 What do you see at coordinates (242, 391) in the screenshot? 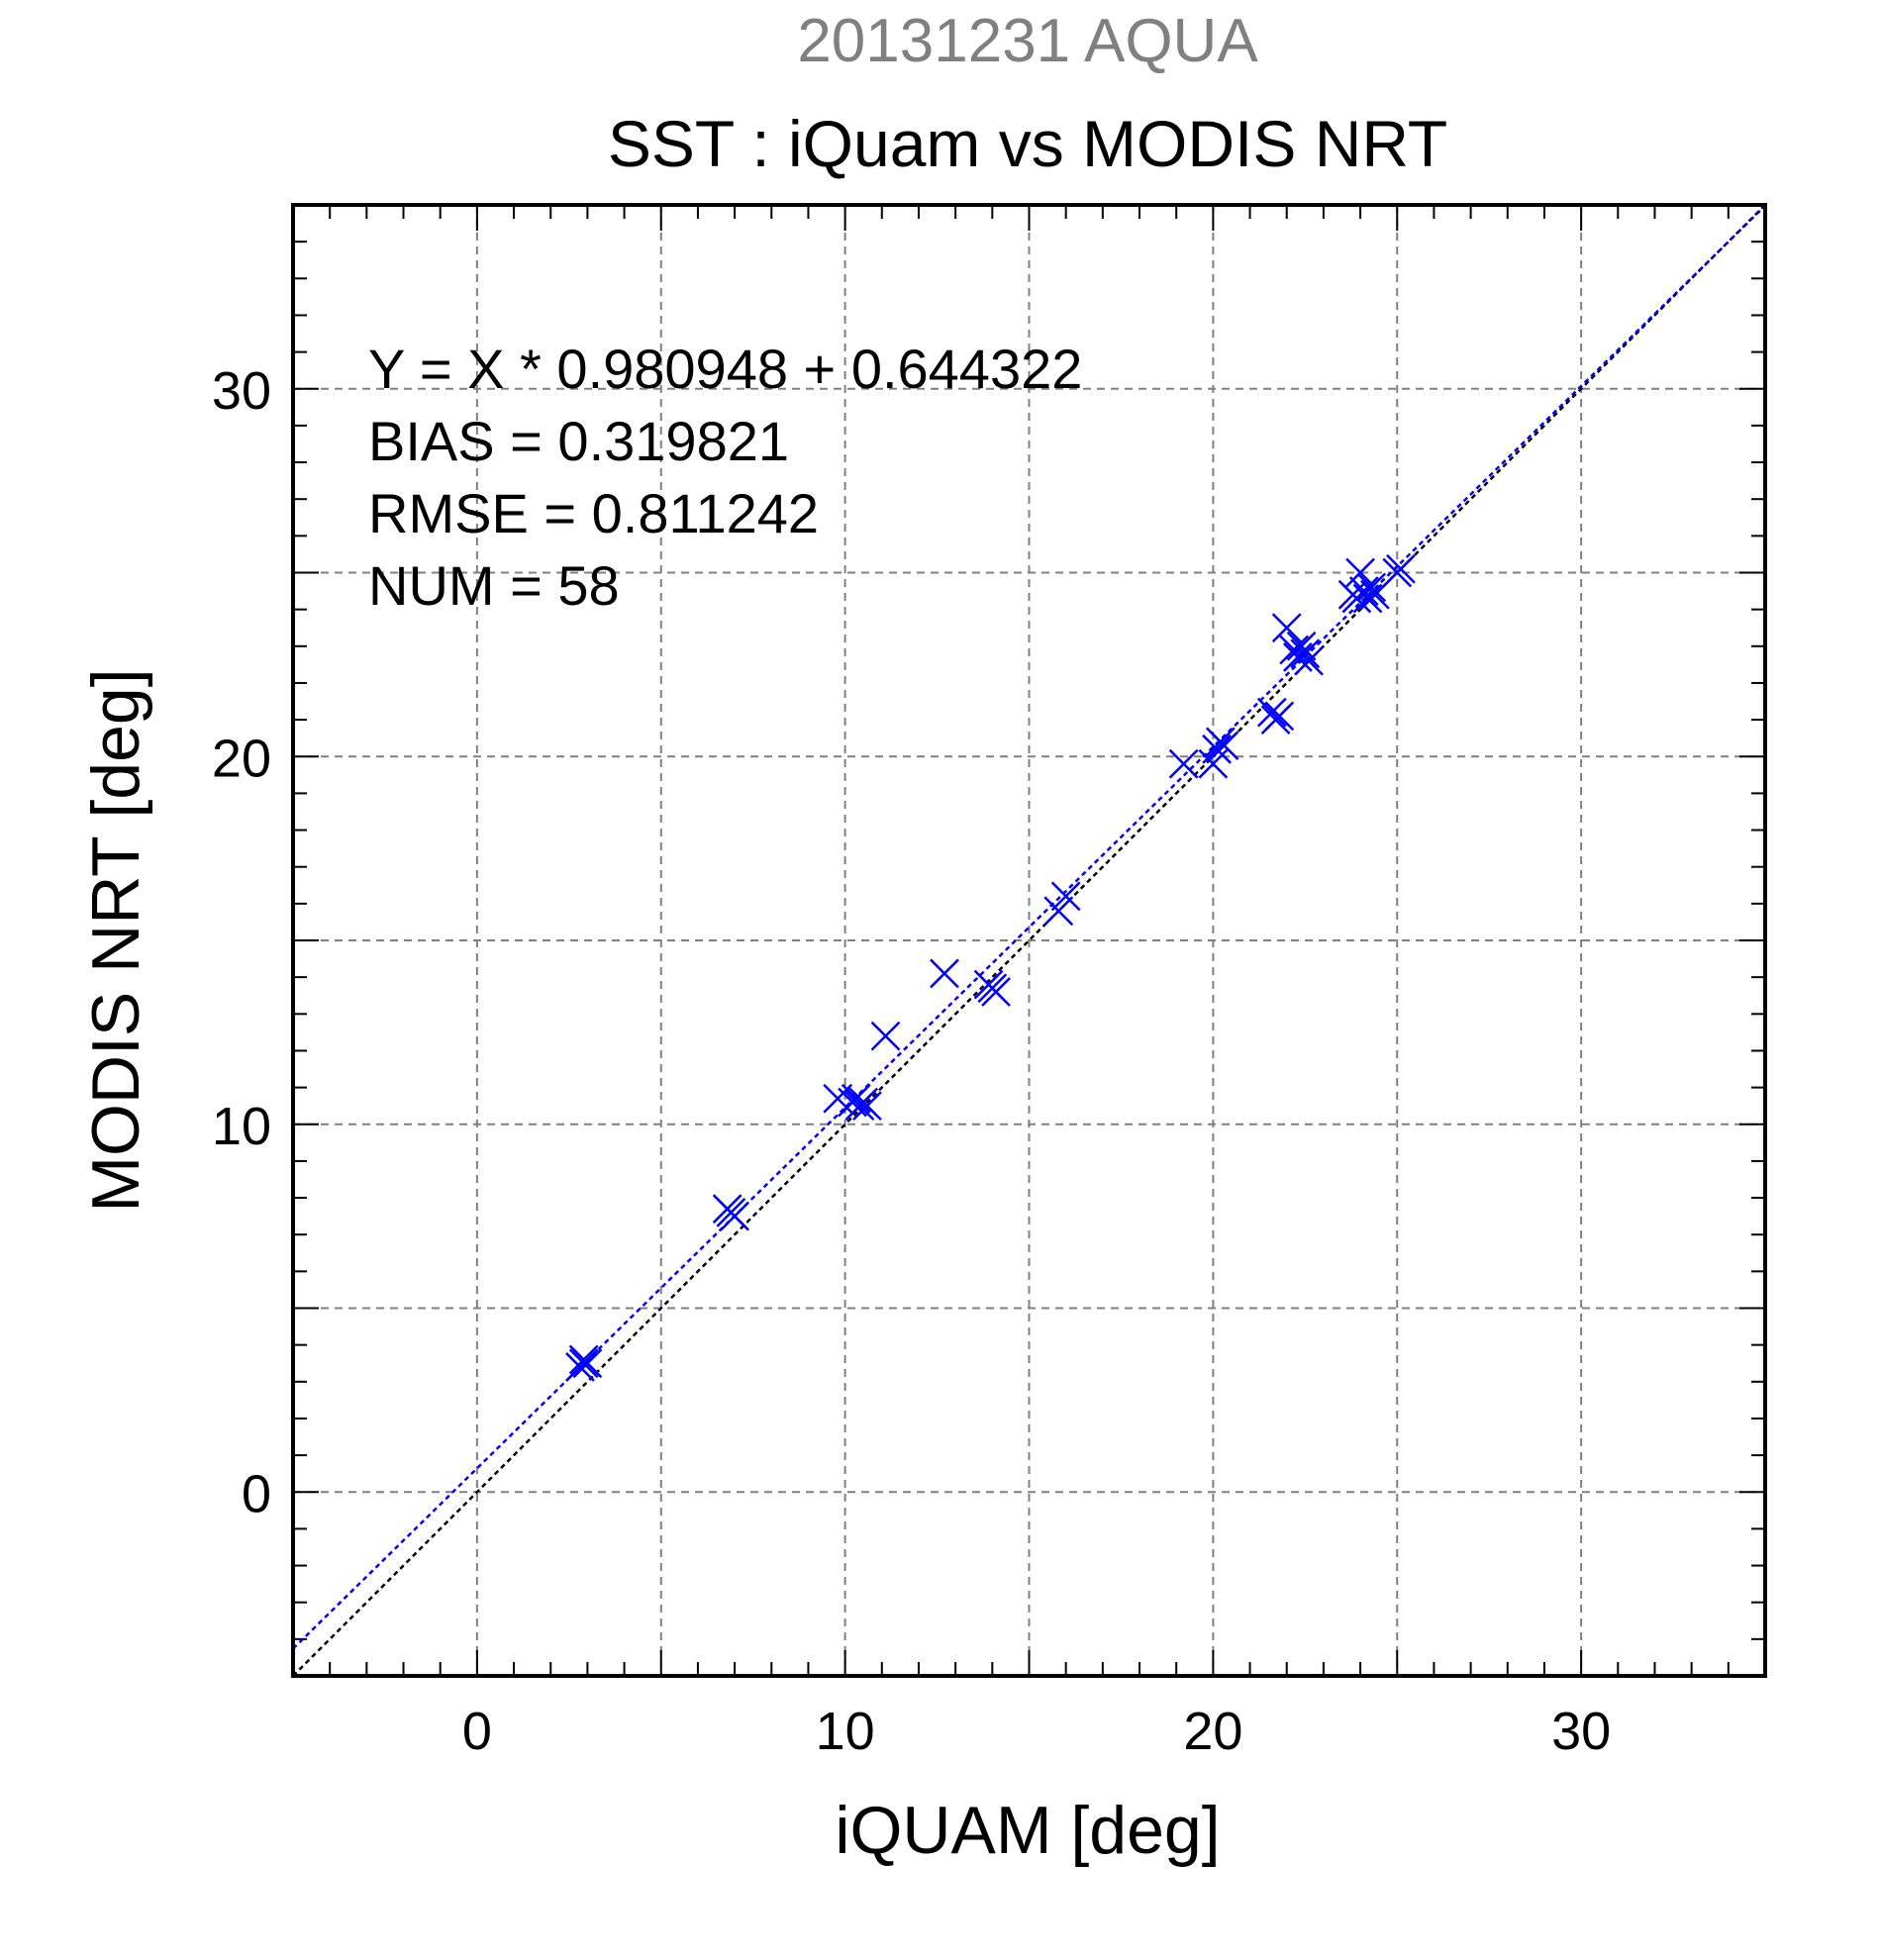
I see `y-tick-label: 30` at bounding box center [242, 391].